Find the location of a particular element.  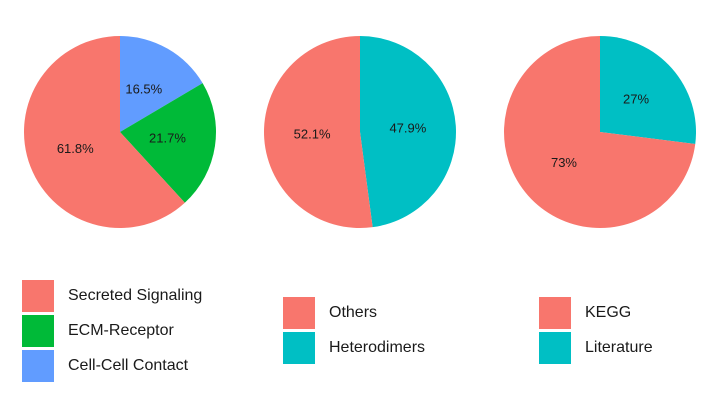

legend-label-cell-cell-contact: Cell-Cell Contact is located at coordinates (128, 365).